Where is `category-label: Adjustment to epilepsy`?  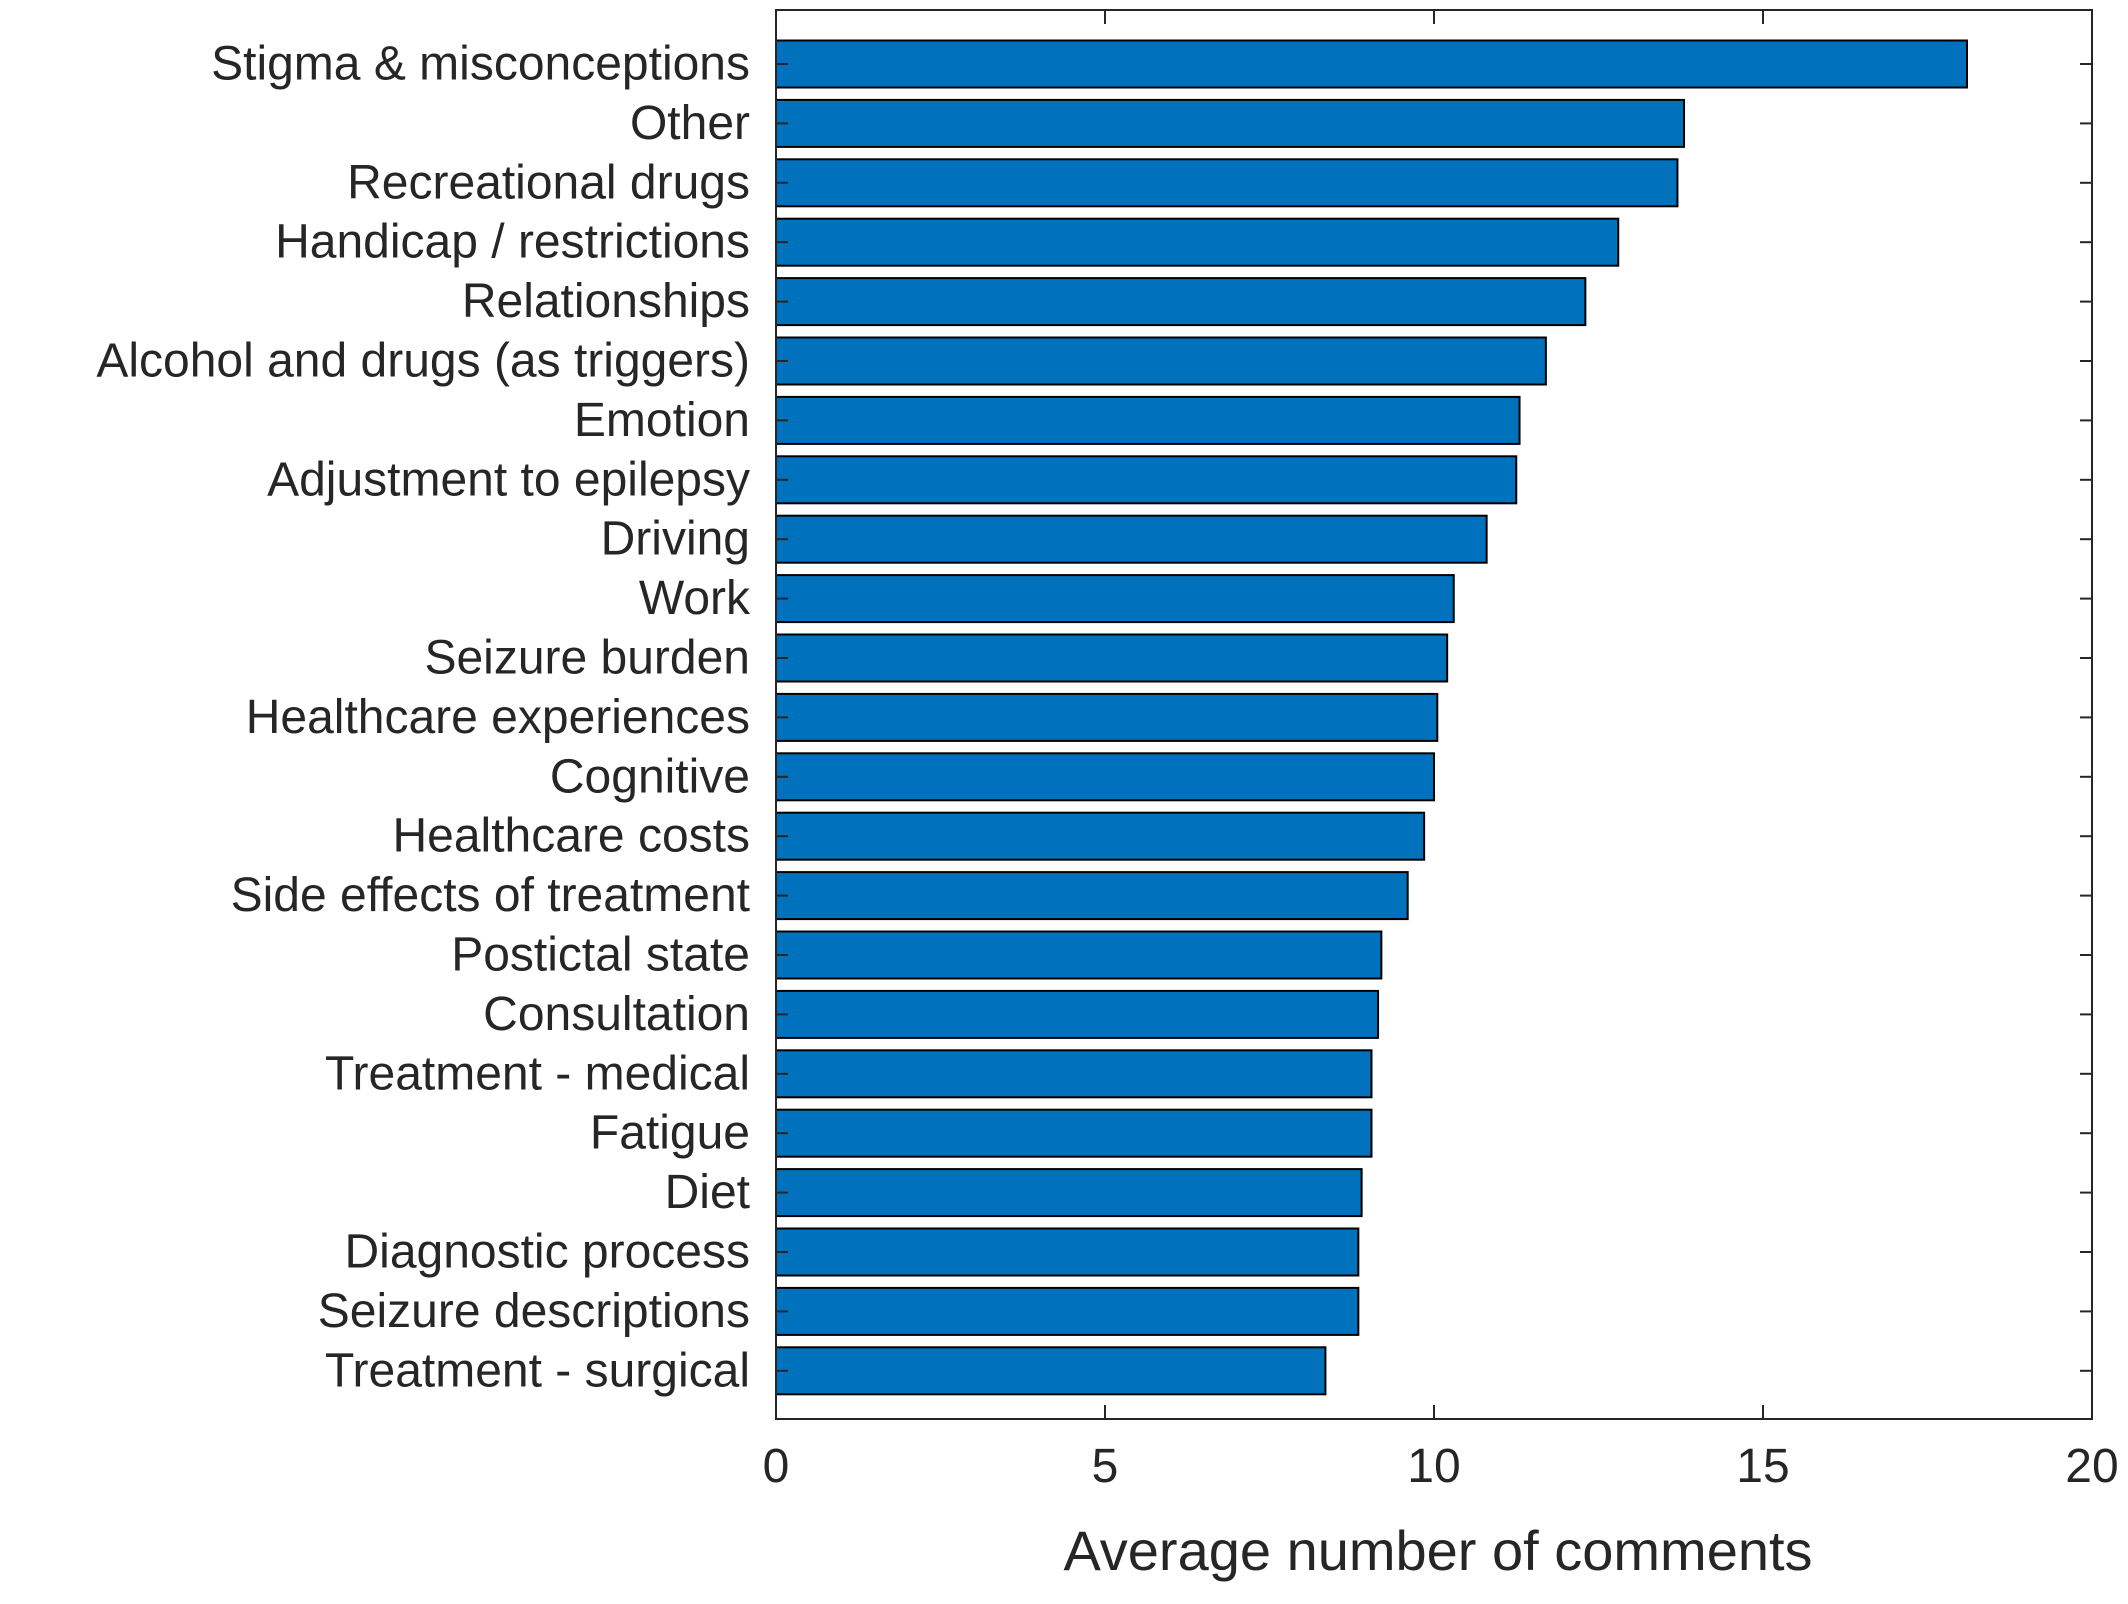
category-label: Adjustment to epilepsy is located at coordinates (508, 479).